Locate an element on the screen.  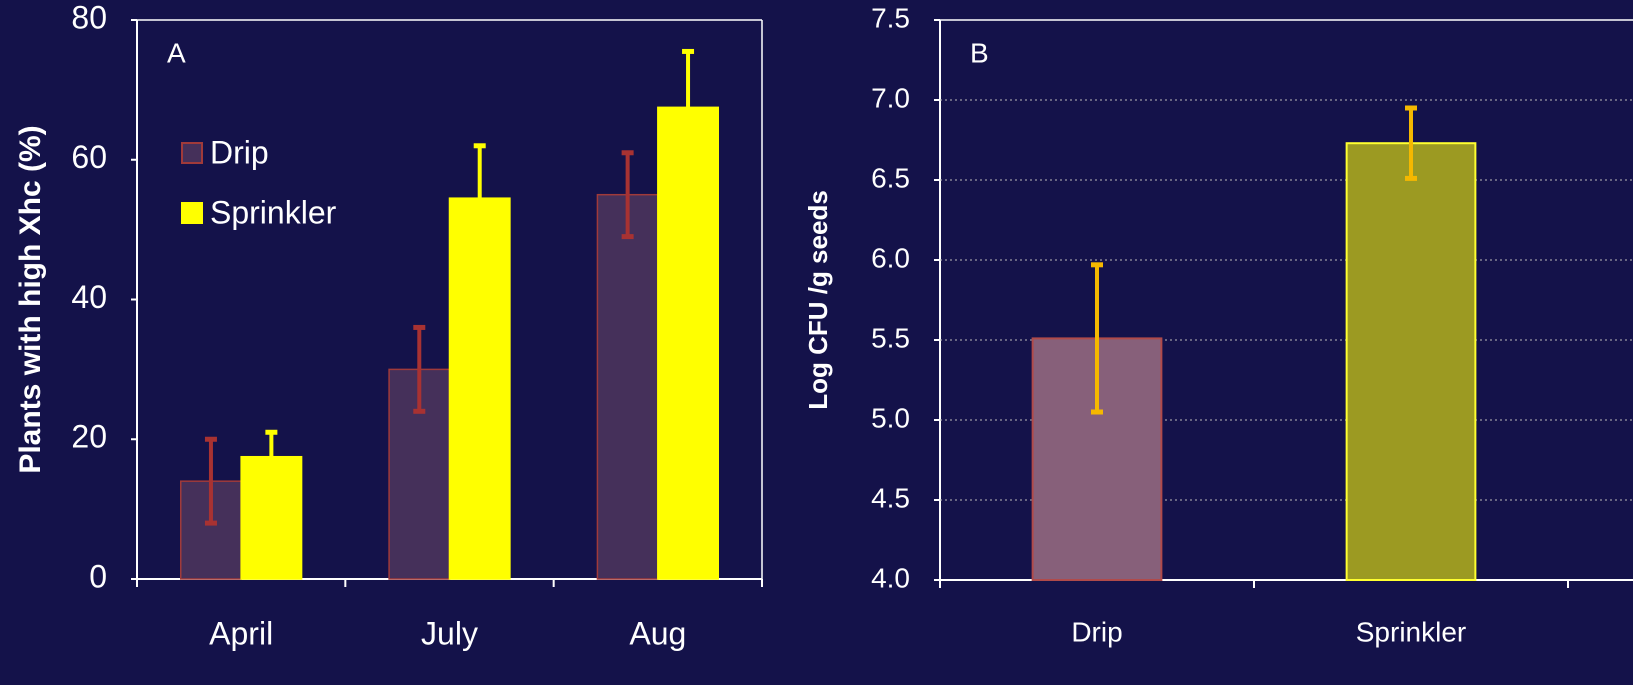
y-tick-label: 5.0 is located at coordinates (890, 417).